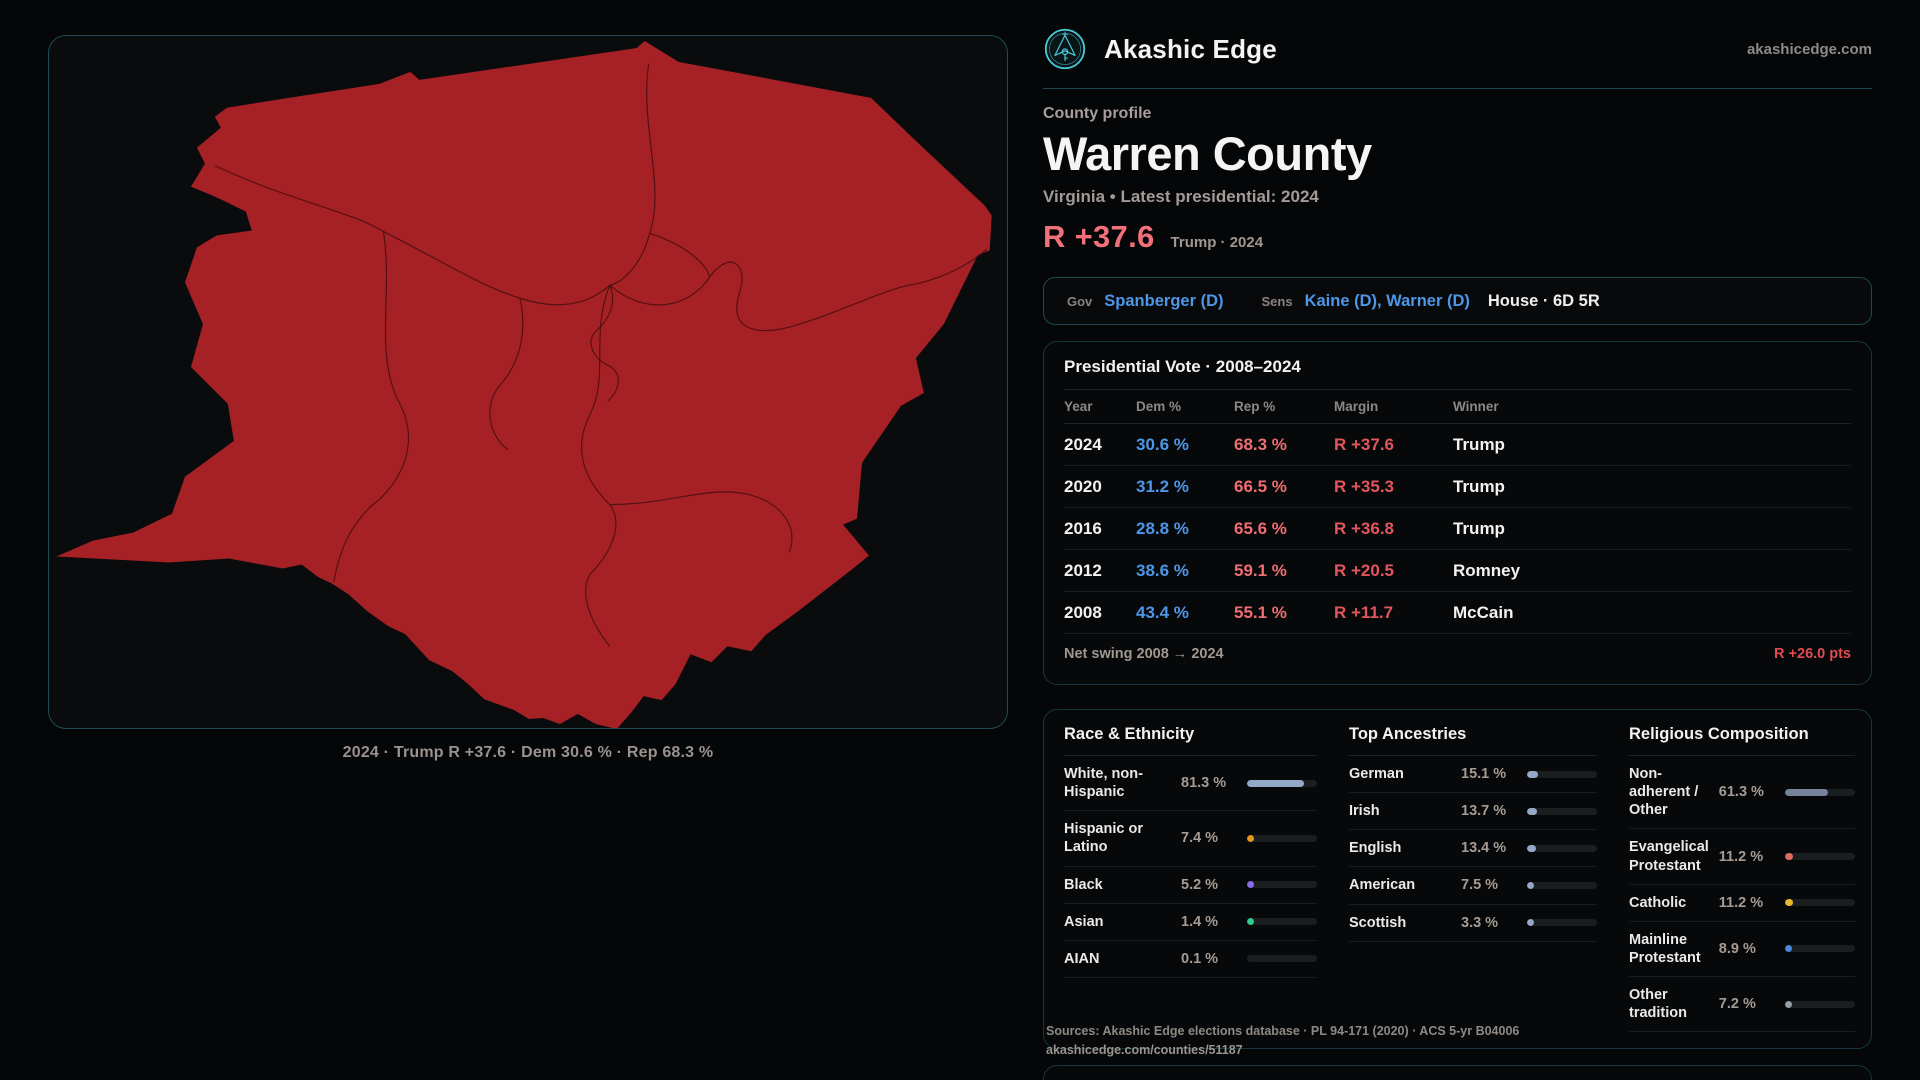  Describe the element at coordinates (1457, 374) in the screenshot. I see `vote-table-title: Presidential Vote · 2008–2024` at that location.